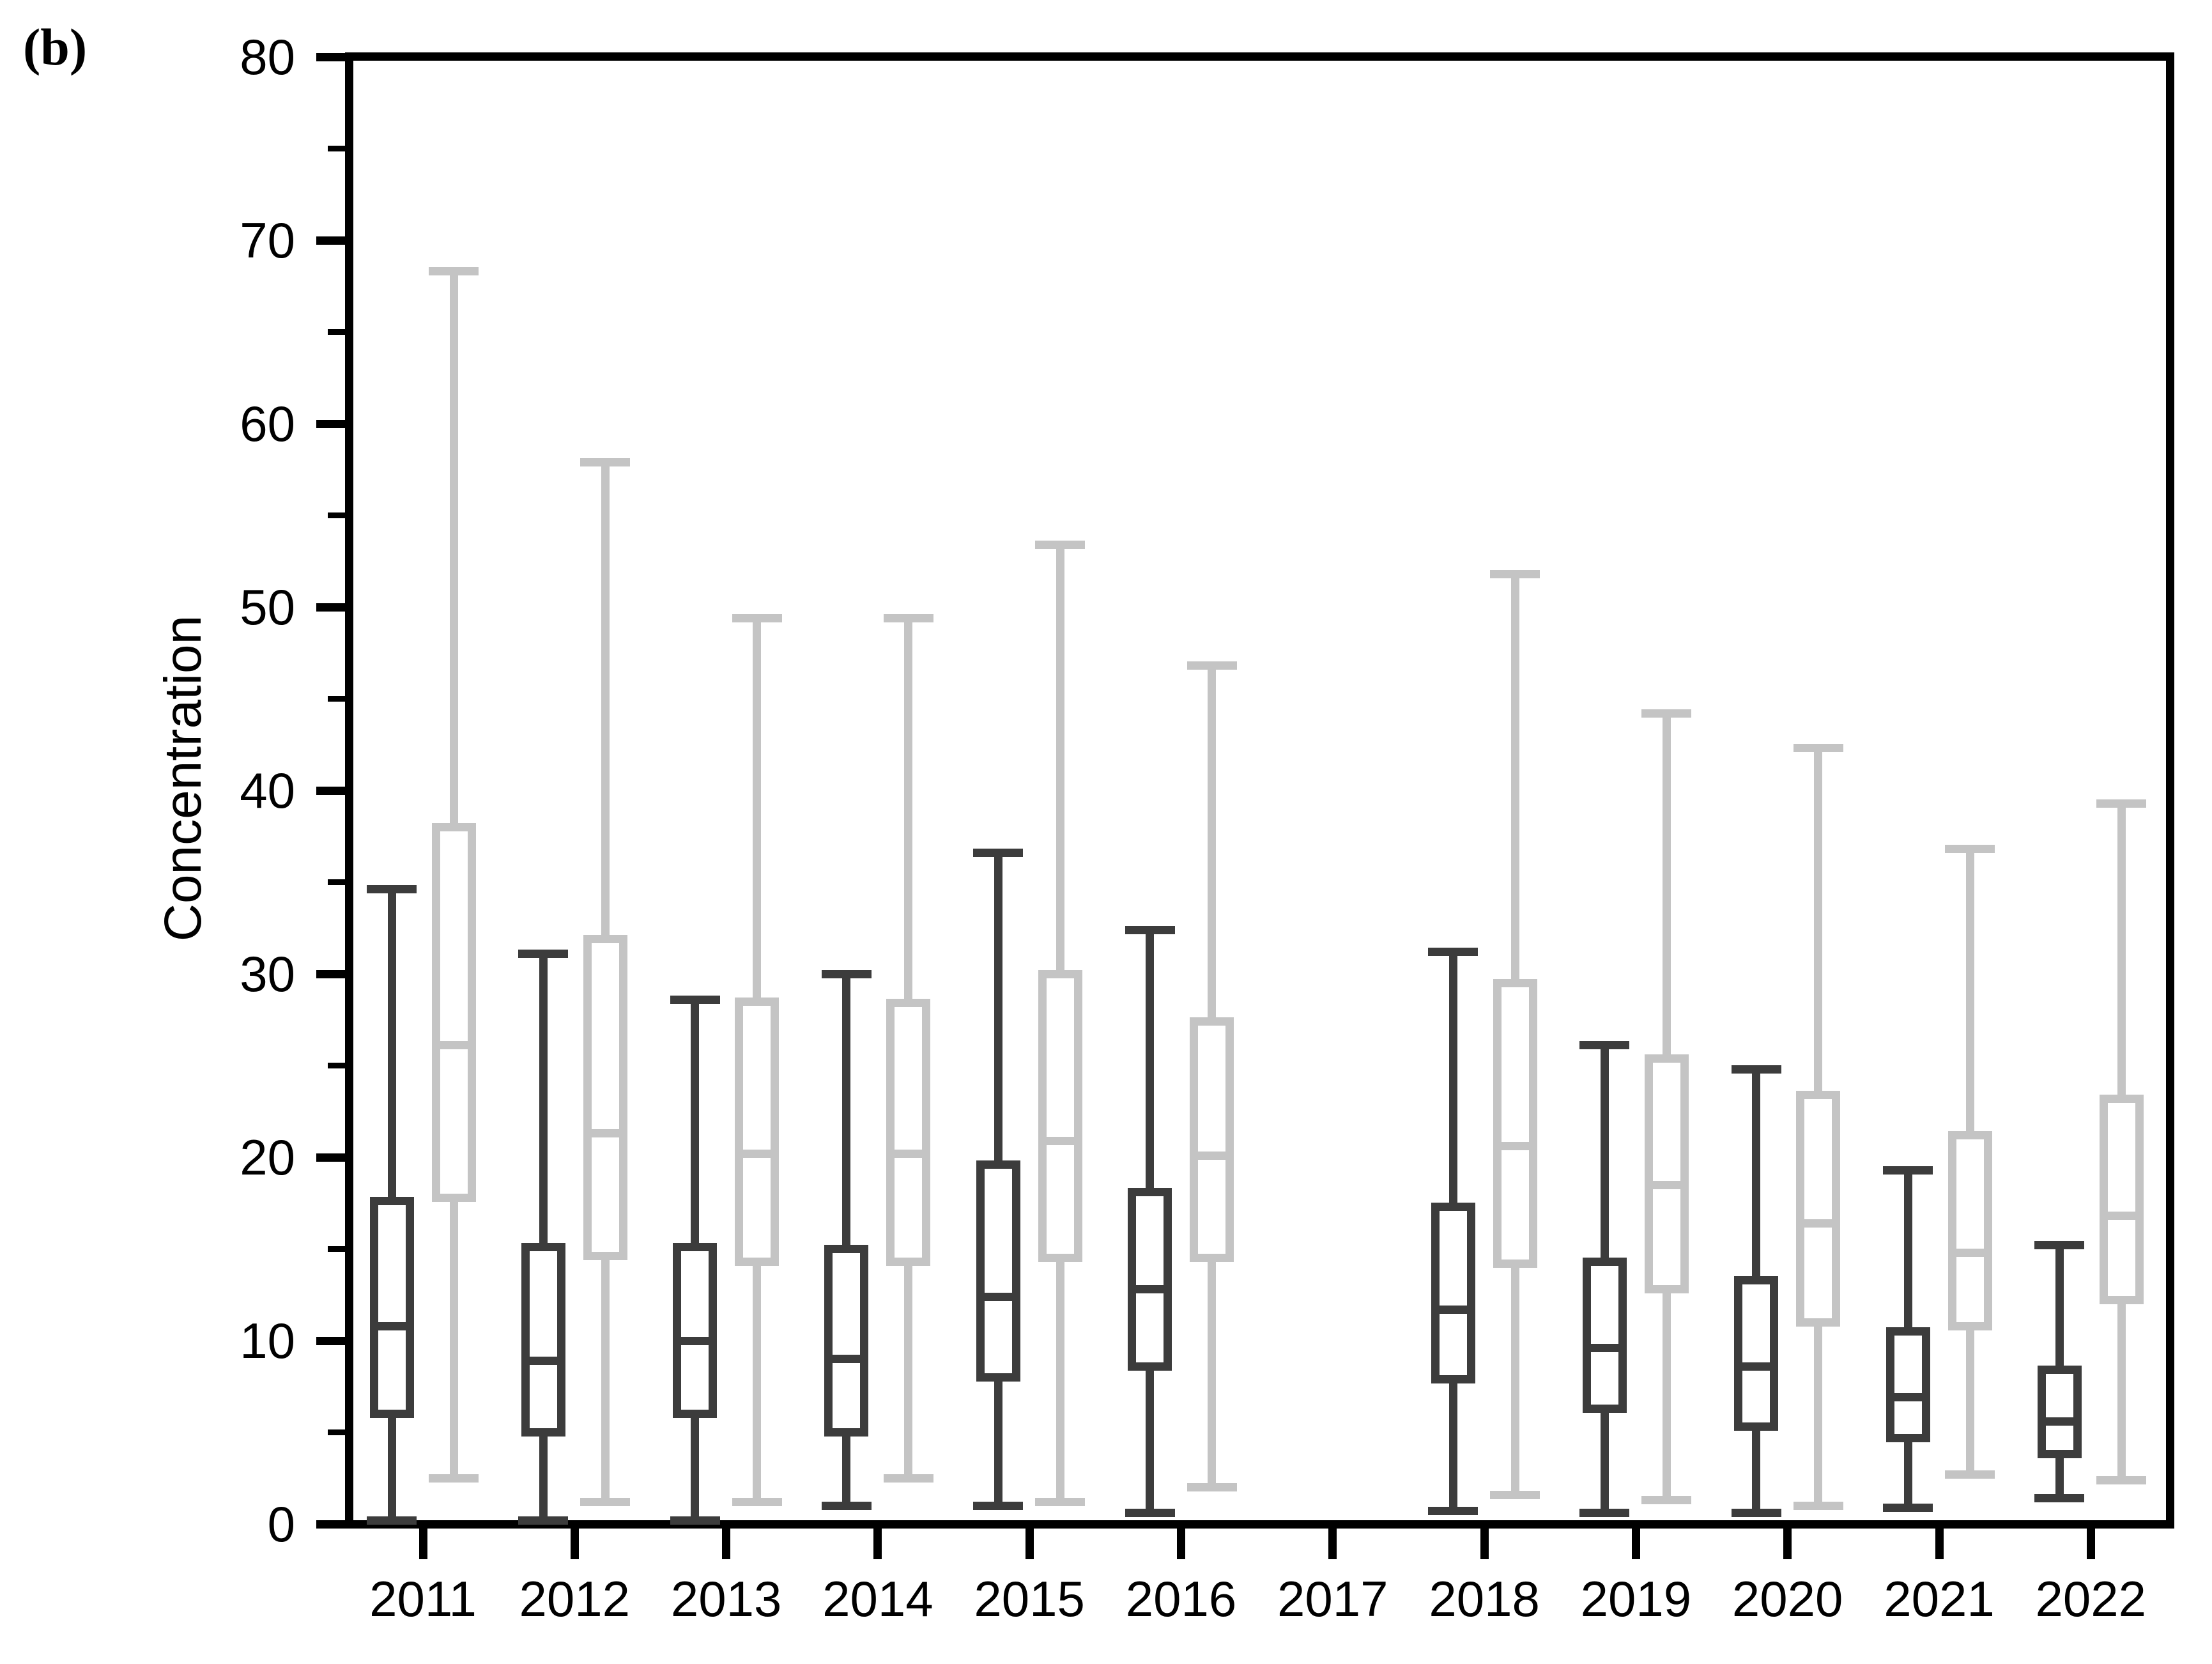  Describe the element at coordinates (267, 1341) in the screenshot. I see `y-tick-label: 10` at that location.